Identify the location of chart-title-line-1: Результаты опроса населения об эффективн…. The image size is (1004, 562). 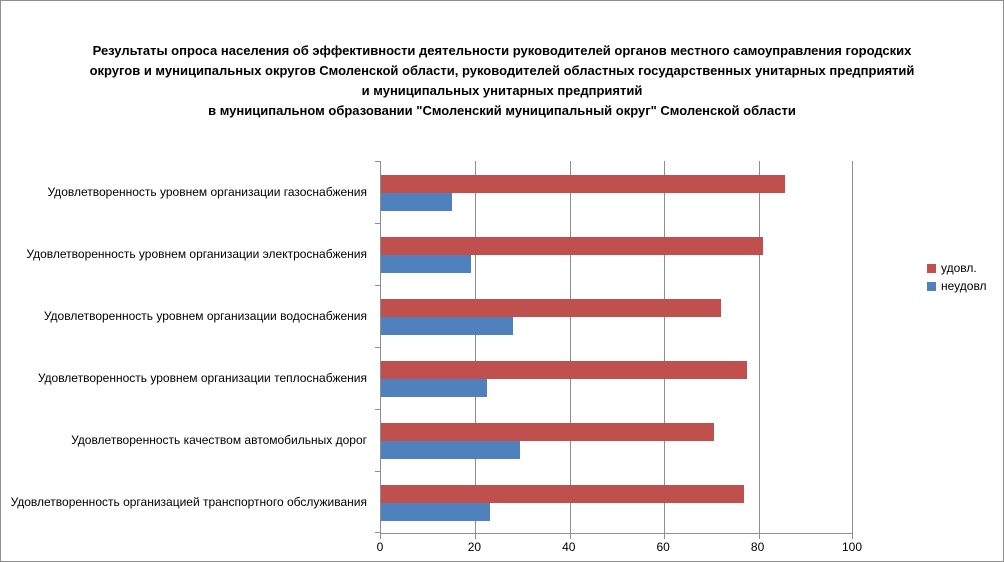
(502, 50).